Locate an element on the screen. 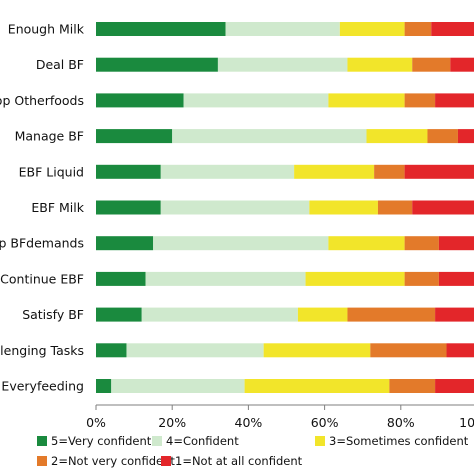  category-label: Satisfy BF is located at coordinates (53, 314).